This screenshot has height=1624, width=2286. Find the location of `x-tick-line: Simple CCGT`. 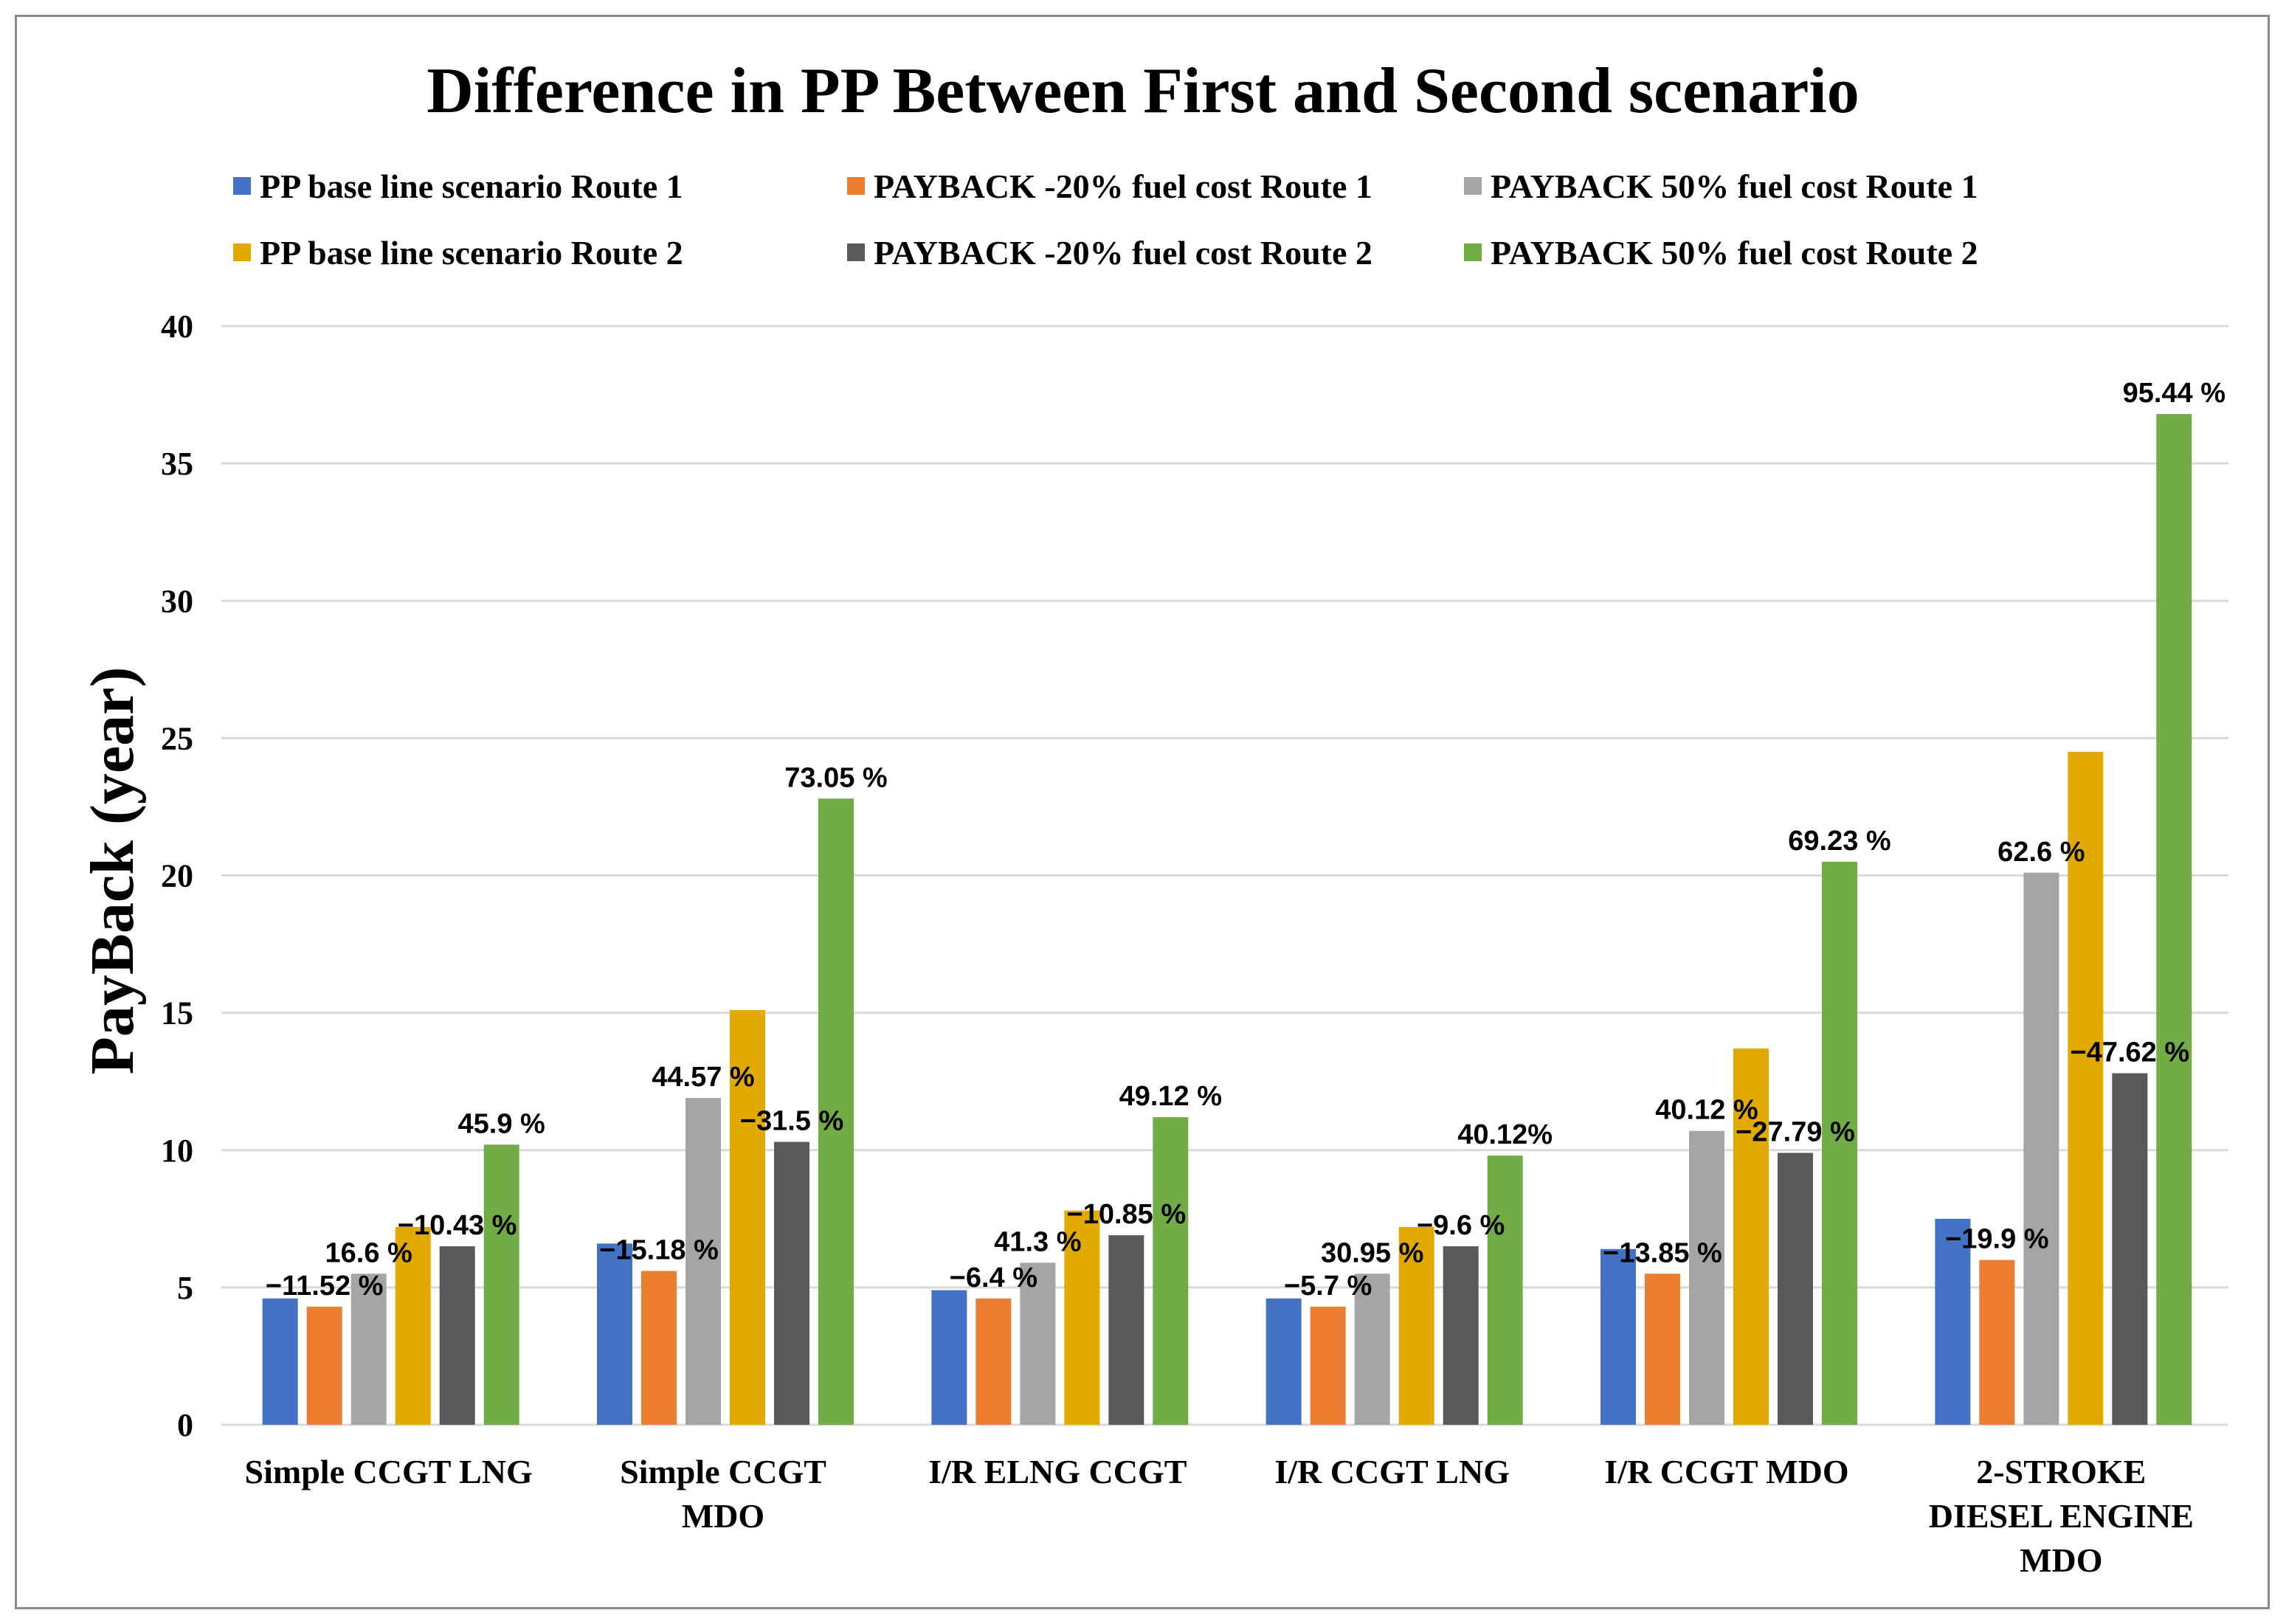

x-tick-line: Simple CCGT is located at coordinates (723, 1471).